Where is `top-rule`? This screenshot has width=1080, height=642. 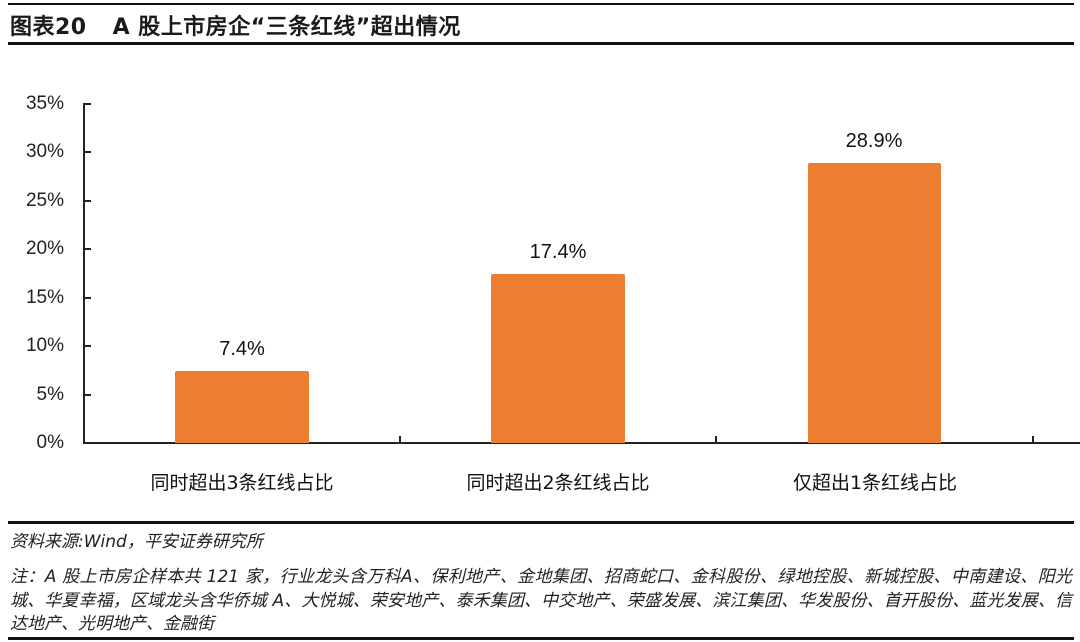
top-rule is located at coordinates (541, 4).